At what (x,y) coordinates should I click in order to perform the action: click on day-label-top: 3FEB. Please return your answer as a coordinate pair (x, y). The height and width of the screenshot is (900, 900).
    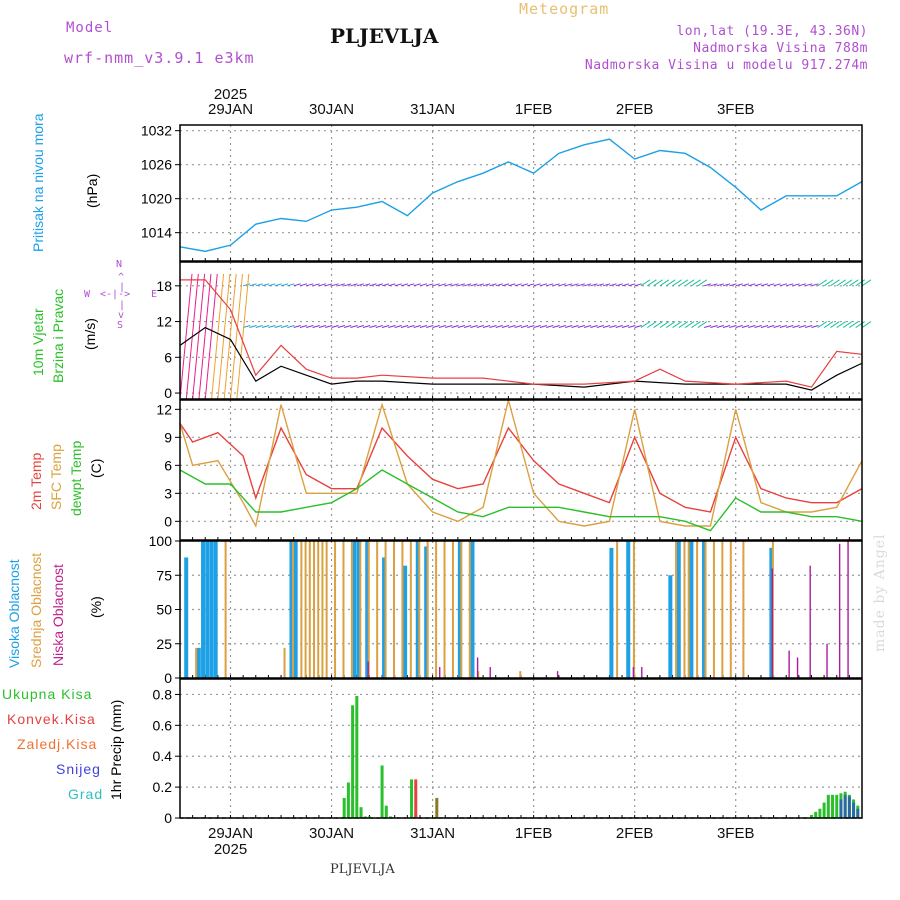
    Looking at the image, I should click on (736, 109).